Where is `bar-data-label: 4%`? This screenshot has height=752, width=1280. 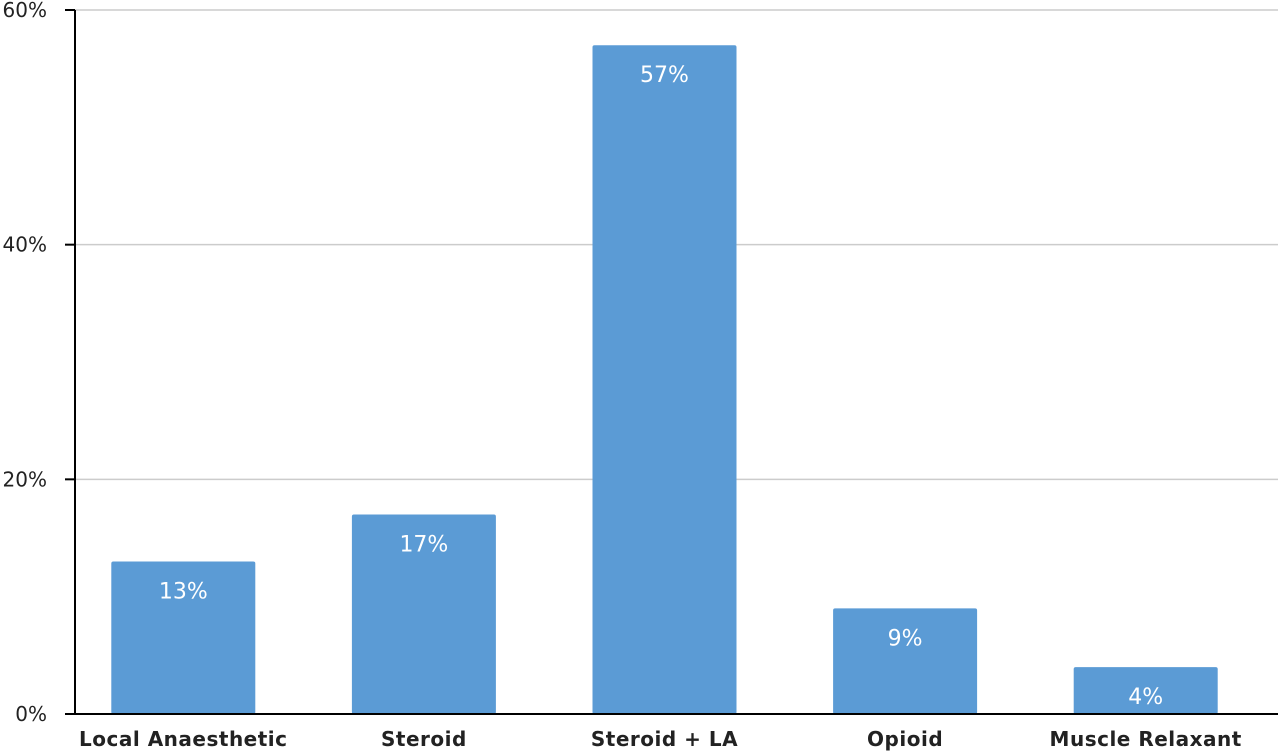
bar-data-label: 4% is located at coordinates (1145, 697).